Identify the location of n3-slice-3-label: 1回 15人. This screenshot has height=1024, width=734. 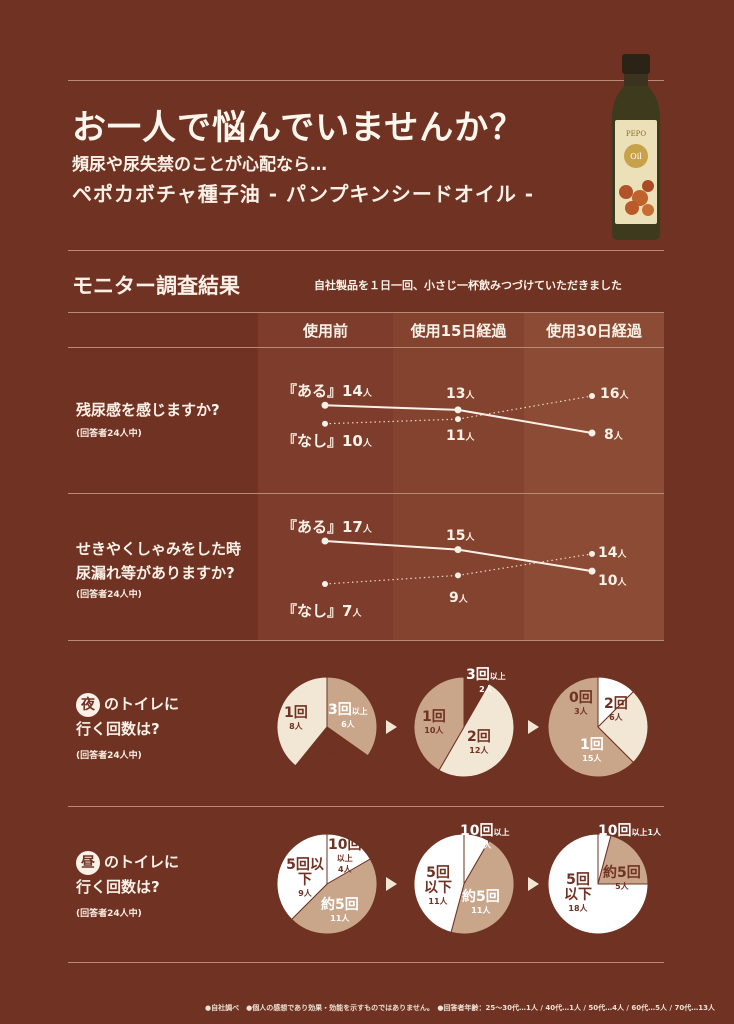
(592, 750).